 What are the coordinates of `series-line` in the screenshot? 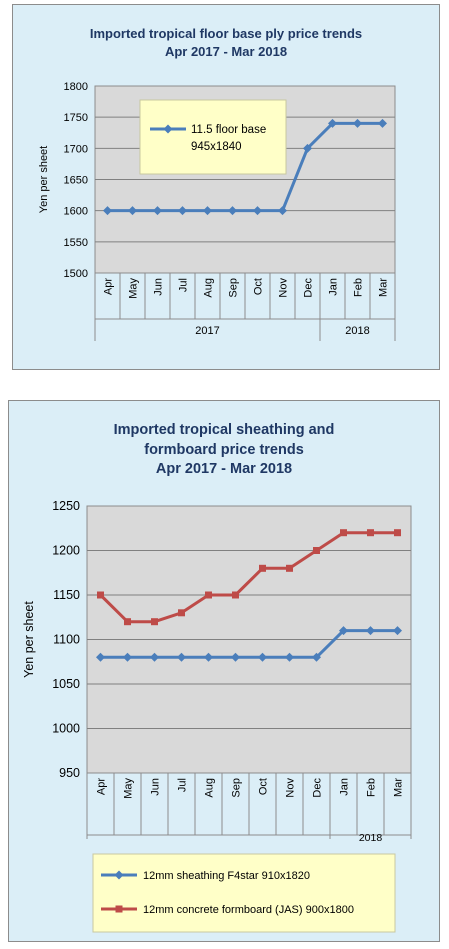 It's located at (248, 577).